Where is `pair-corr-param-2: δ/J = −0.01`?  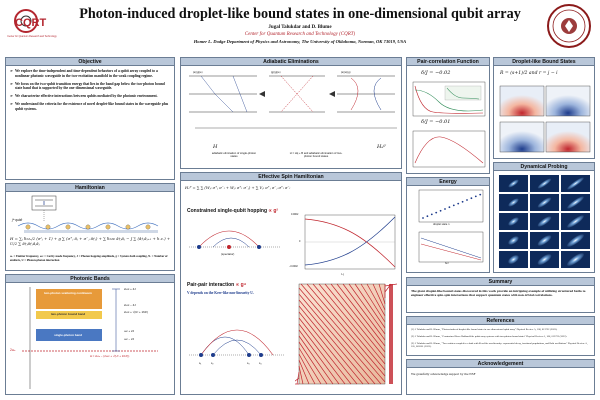 pair-corr-param-2: δ/J = −0.01 is located at coordinates (436, 122).